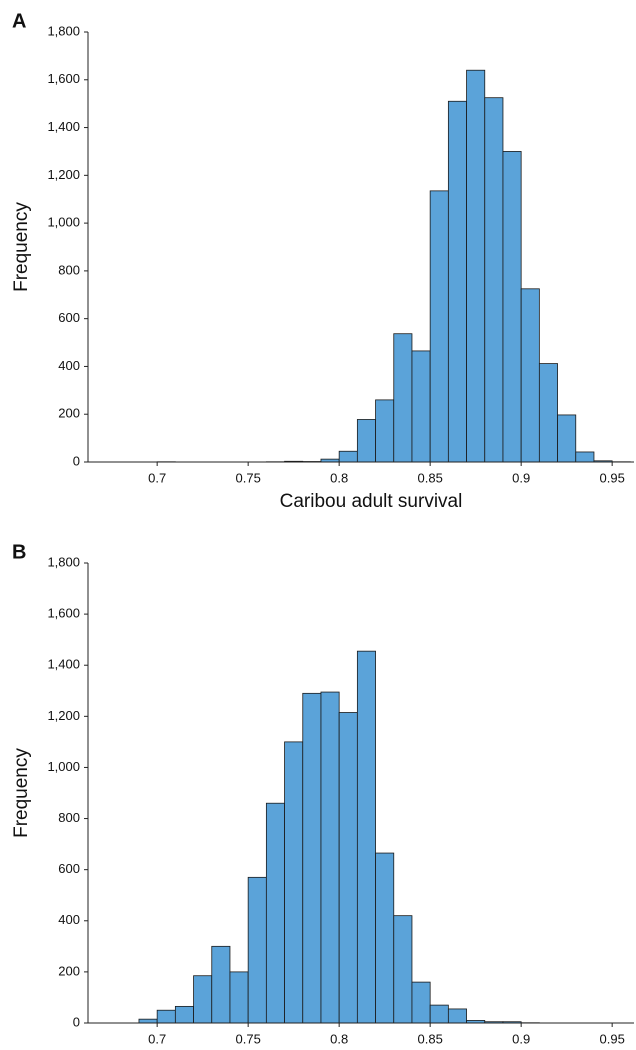 The height and width of the screenshot is (1050, 636). What do you see at coordinates (19, 21) in the screenshot?
I see `panel-label: A` at bounding box center [19, 21].